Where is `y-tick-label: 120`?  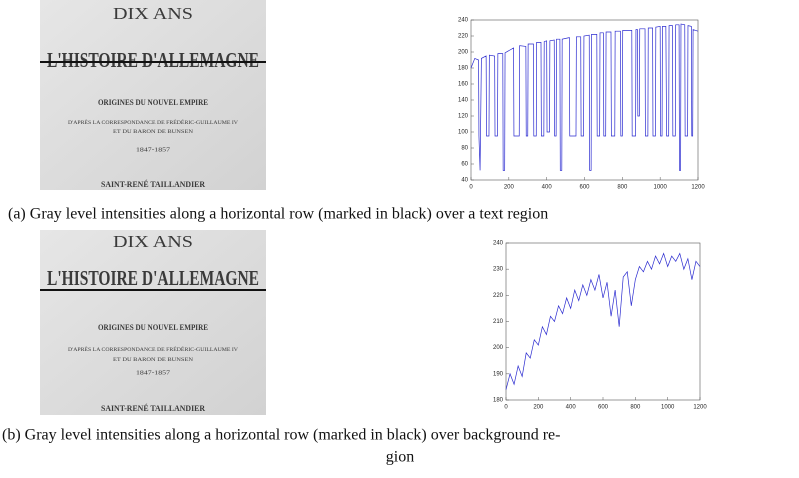
y-tick-label: 120 is located at coordinates (463, 117).